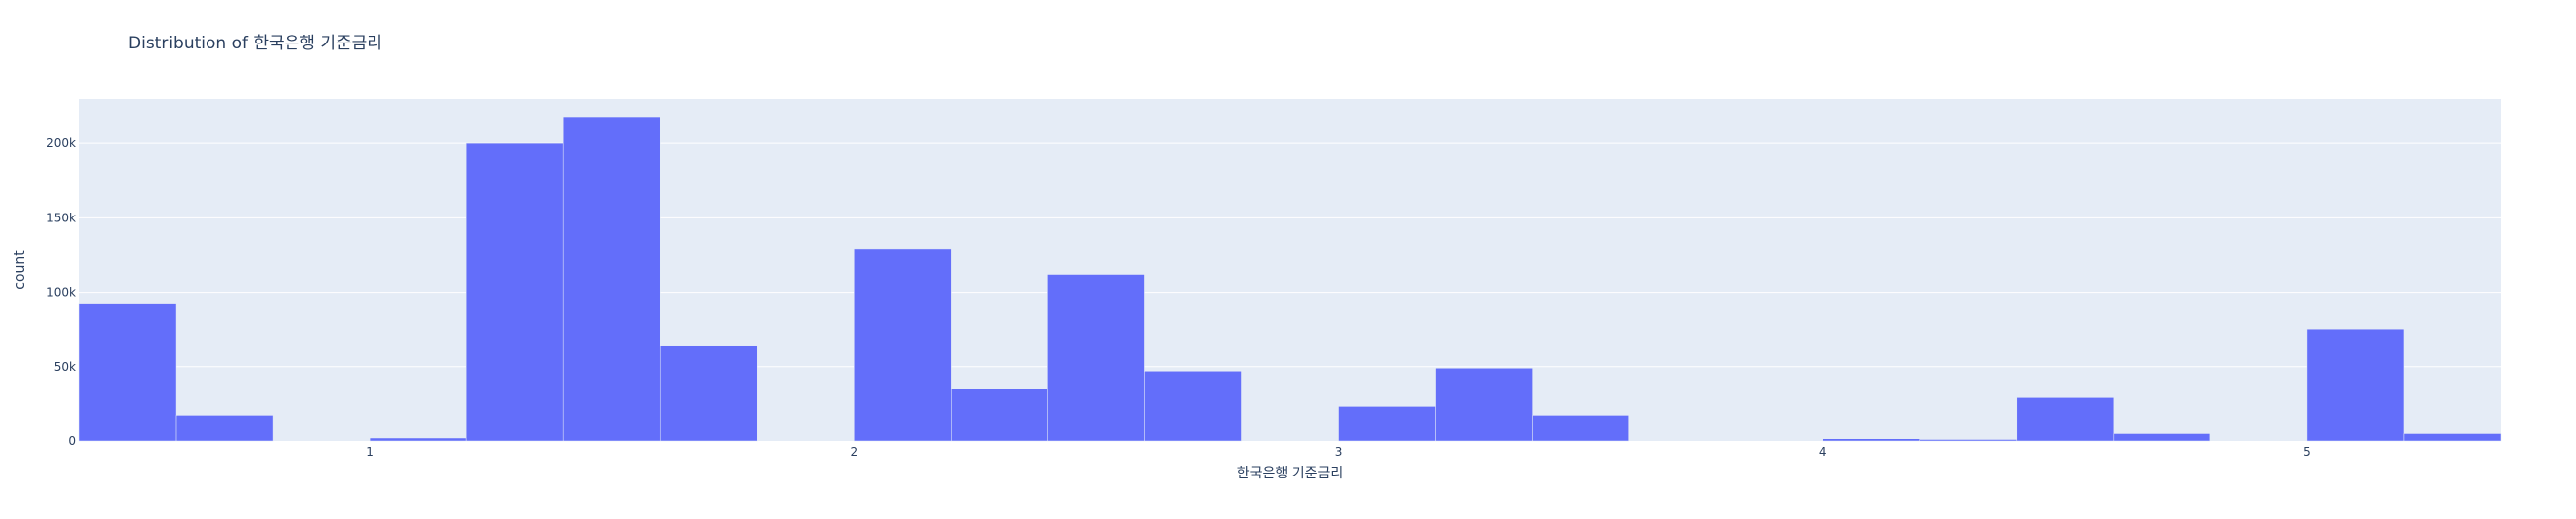  What do you see at coordinates (65, 367) in the screenshot?
I see `y-tick-label: 50k` at bounding box center [65, 367].